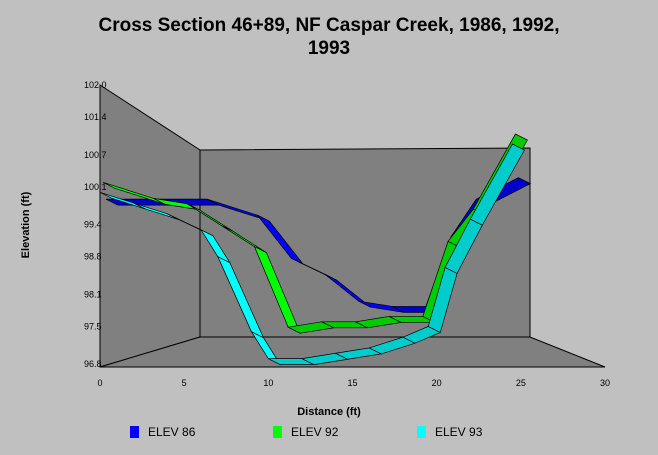 This screenshot has height=455, width=658. What do you see at coordinates (95, 117) in the screenshot?
I see `y-tick-label: 101.4` at bounding box center [95, 117].